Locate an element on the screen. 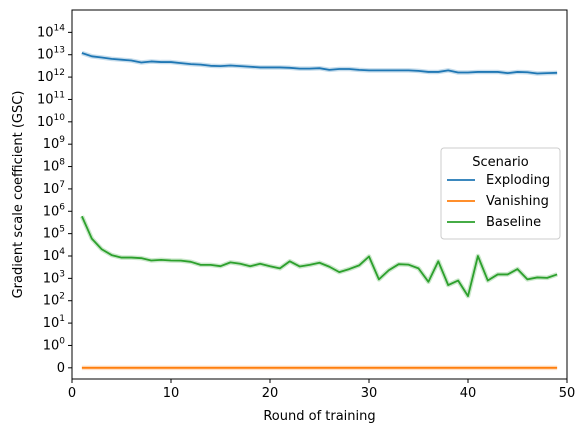 Image resolution: width=585 pixels, height=436 pixels. x-axis-label: Round of training is located at coordinates (319, 416).